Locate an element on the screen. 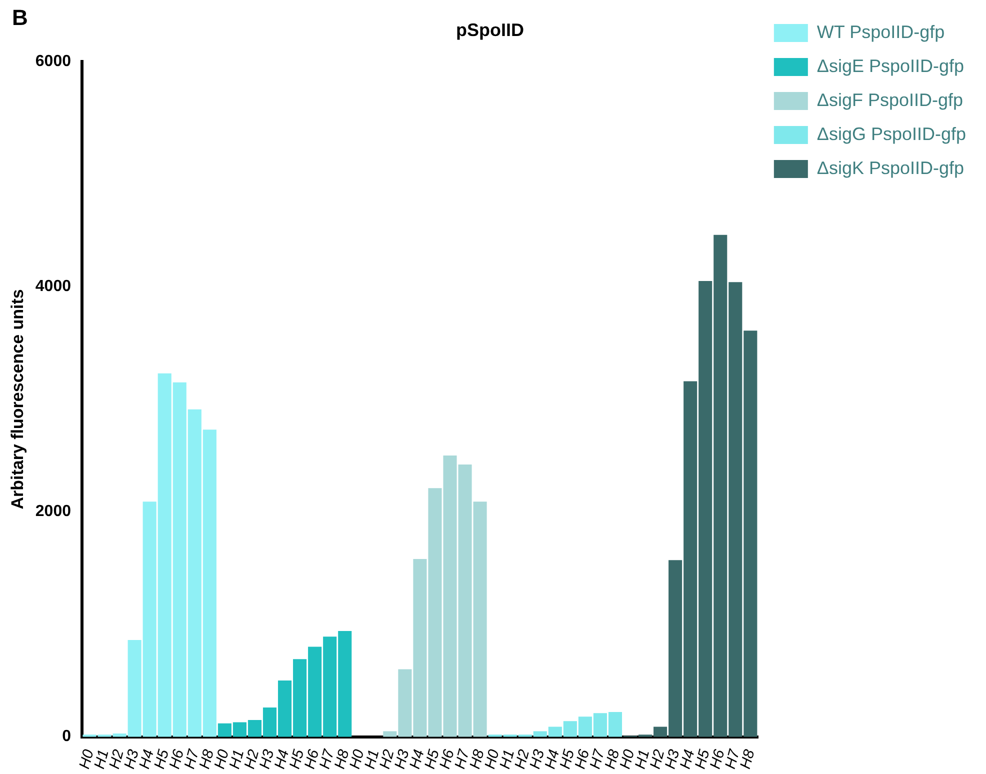 The width and height of the screenshot is (986, 774). y-tick-label: 2000 is located at coordinates (53, 511).